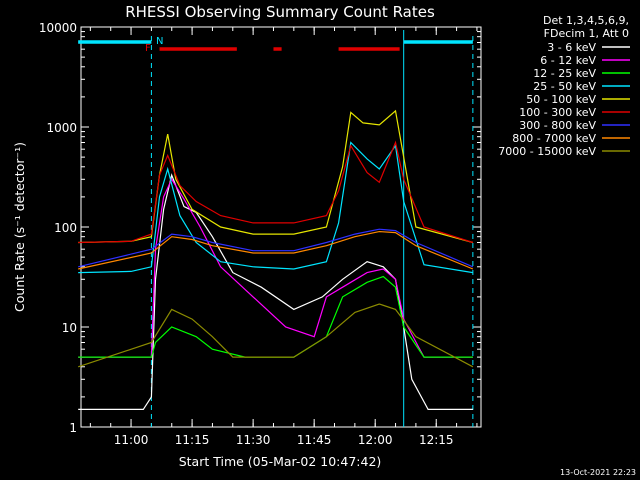  What do you see at coordinates (586, 33) in the screenshot?
I see `legend-header-2: FDecim 1, Att 0` at bounding box center [586, 33].